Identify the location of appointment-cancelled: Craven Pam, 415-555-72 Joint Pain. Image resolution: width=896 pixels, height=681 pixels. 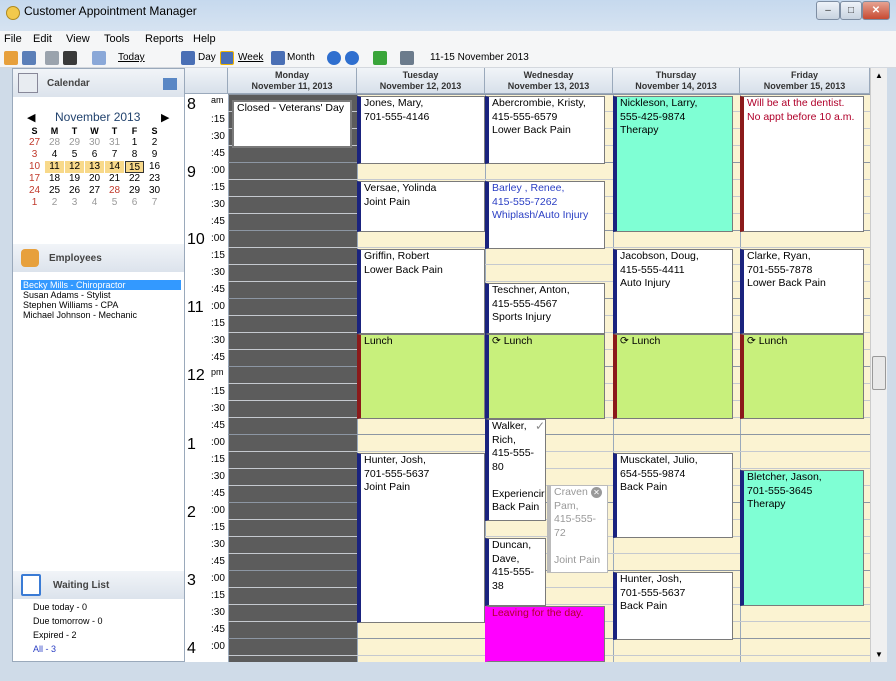
(577, 529).